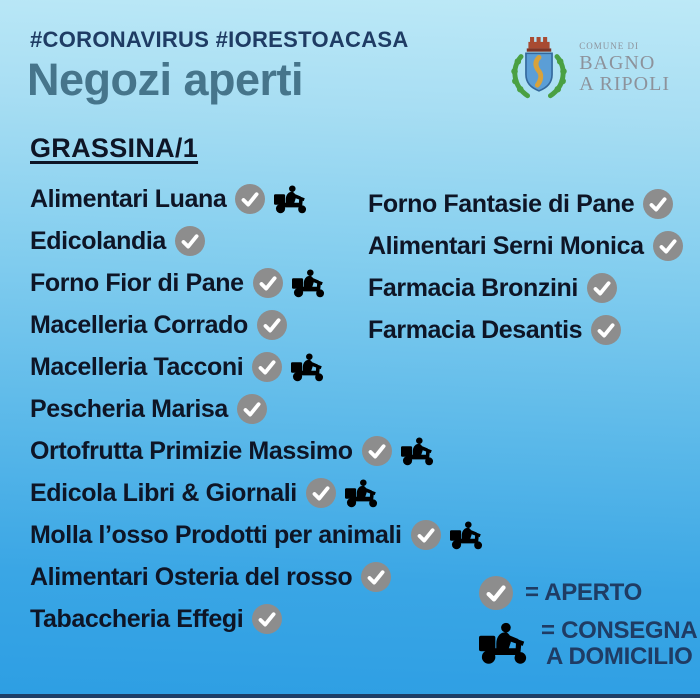  I want to click on legend-delivery-label: = CONSEGNA A DOMICILIO, so click(619, 643).